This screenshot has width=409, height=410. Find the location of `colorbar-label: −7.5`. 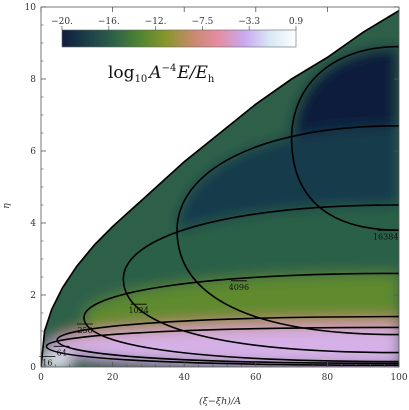

colorbar-label: −7.5 is located at coordinates (202, 22).